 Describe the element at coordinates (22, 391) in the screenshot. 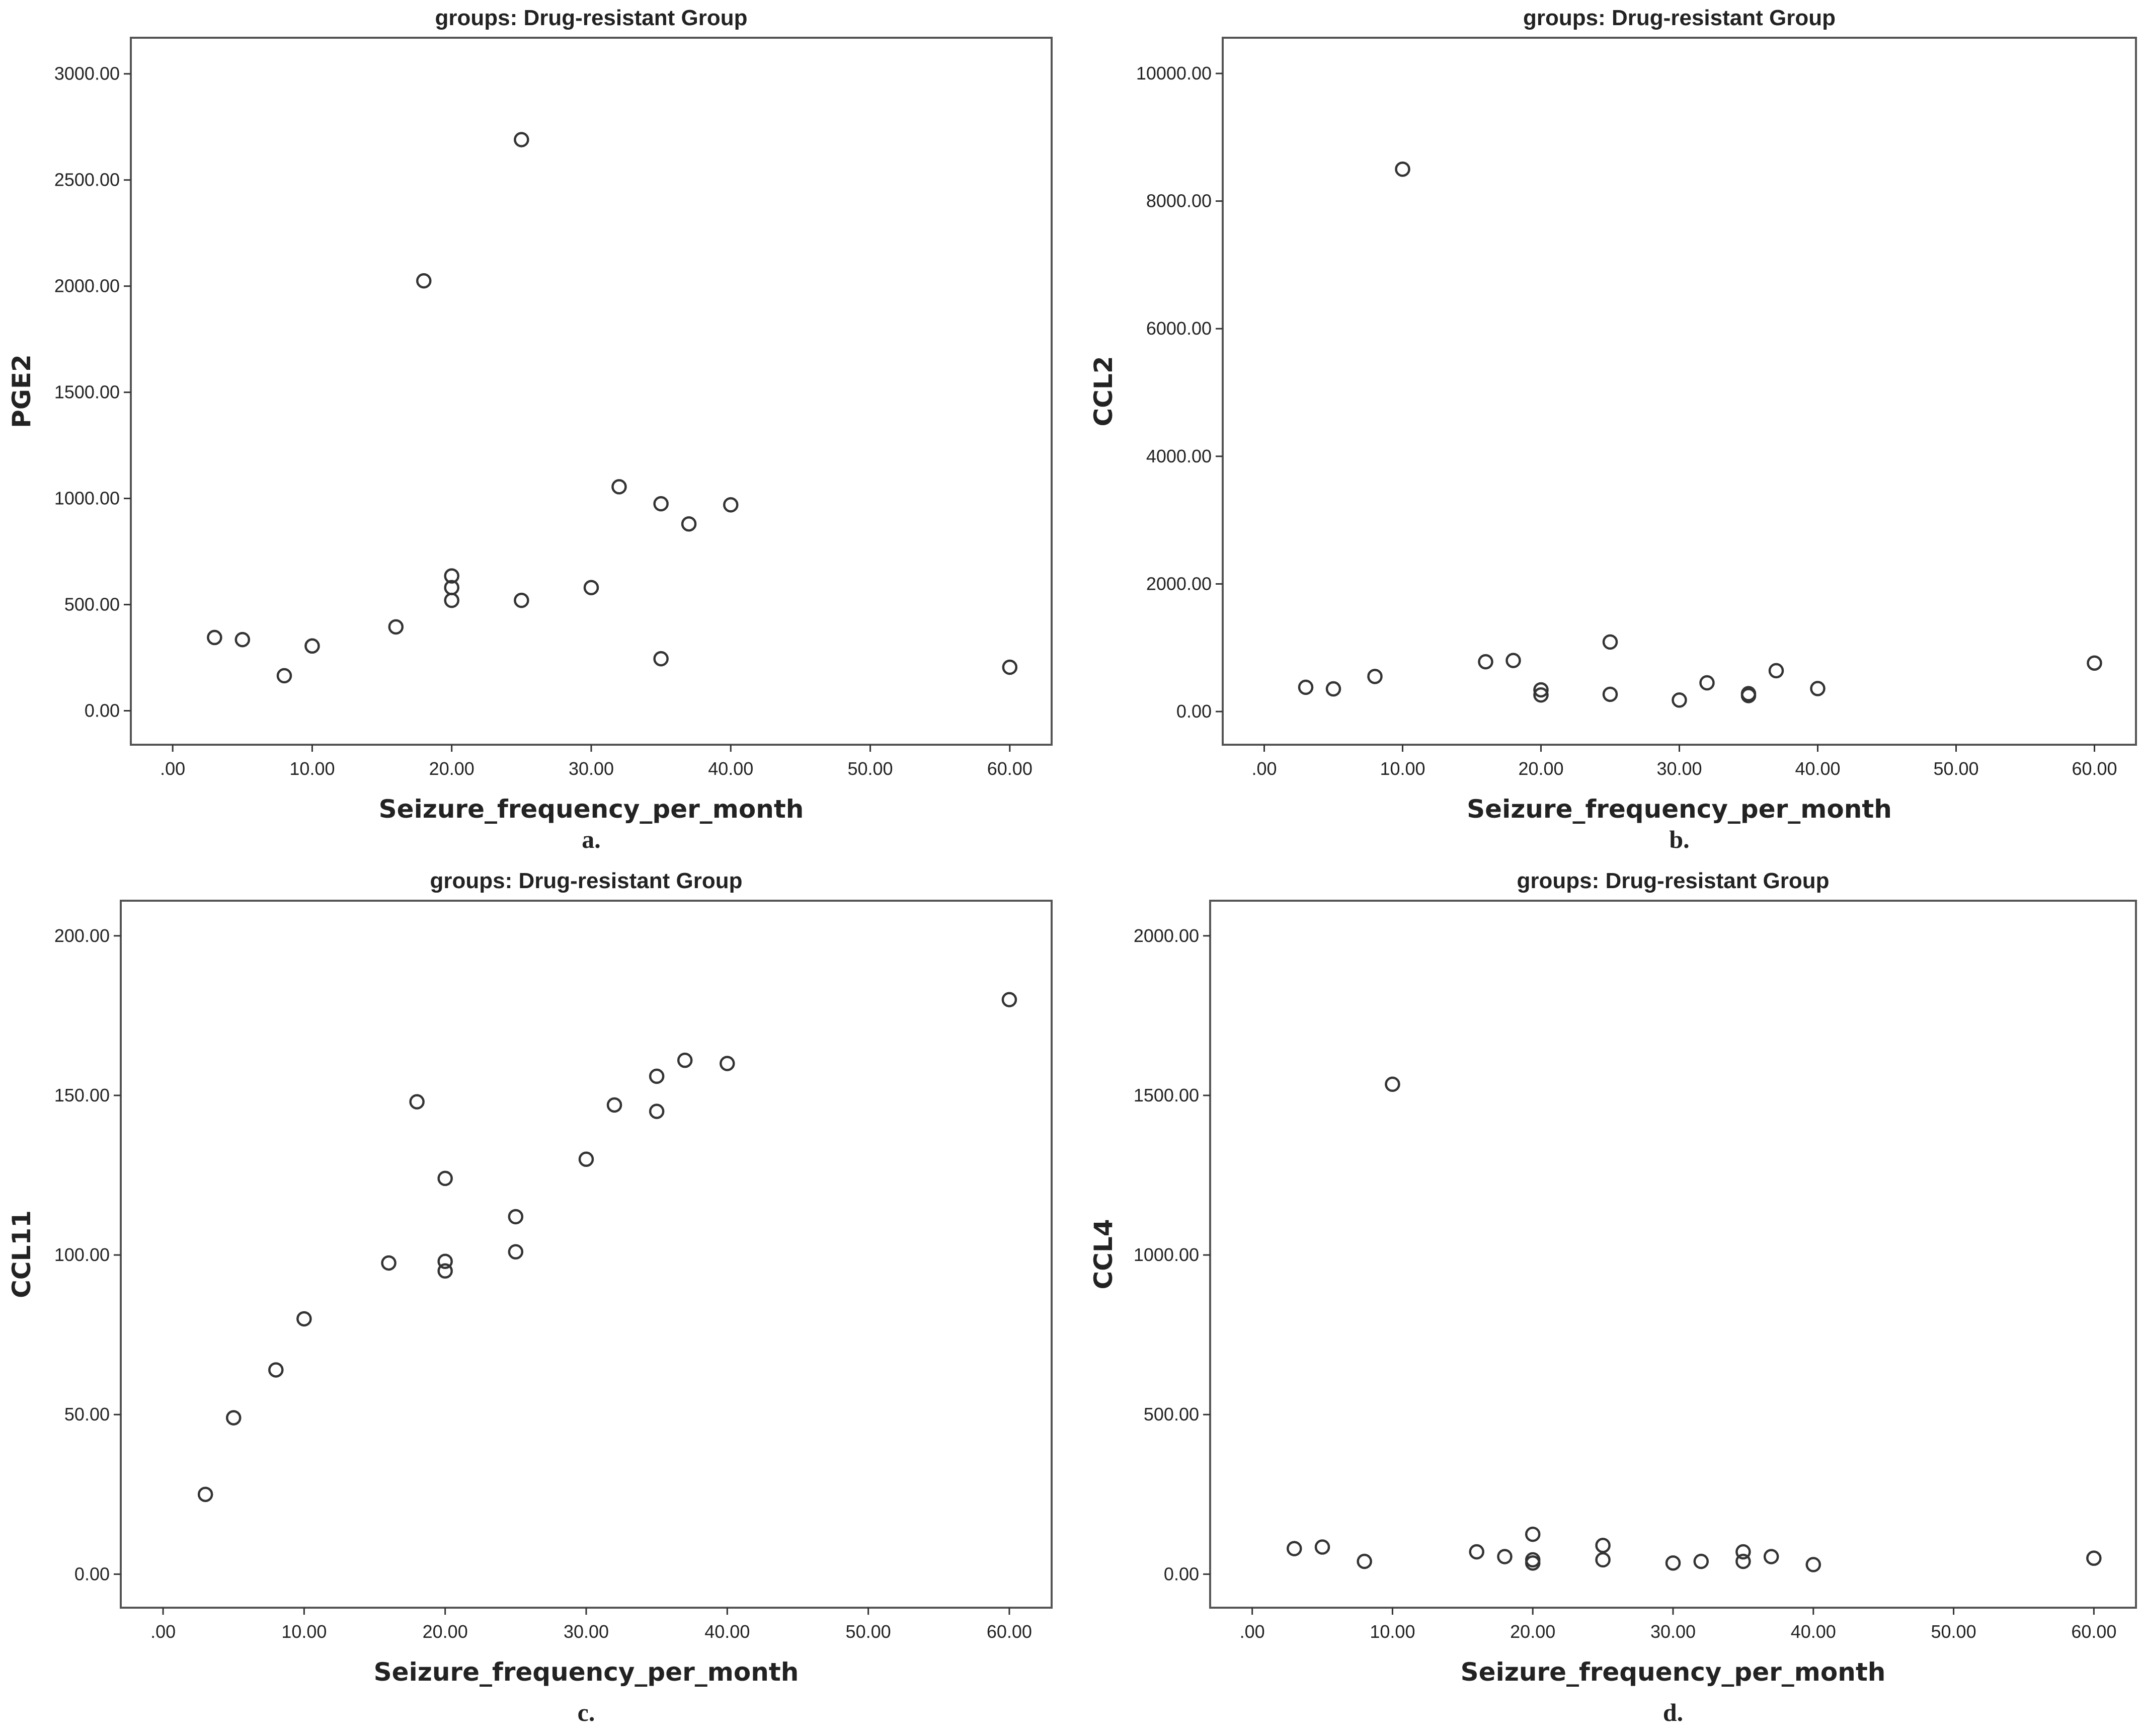

I see `y-axis-label: PGE2` at that location.